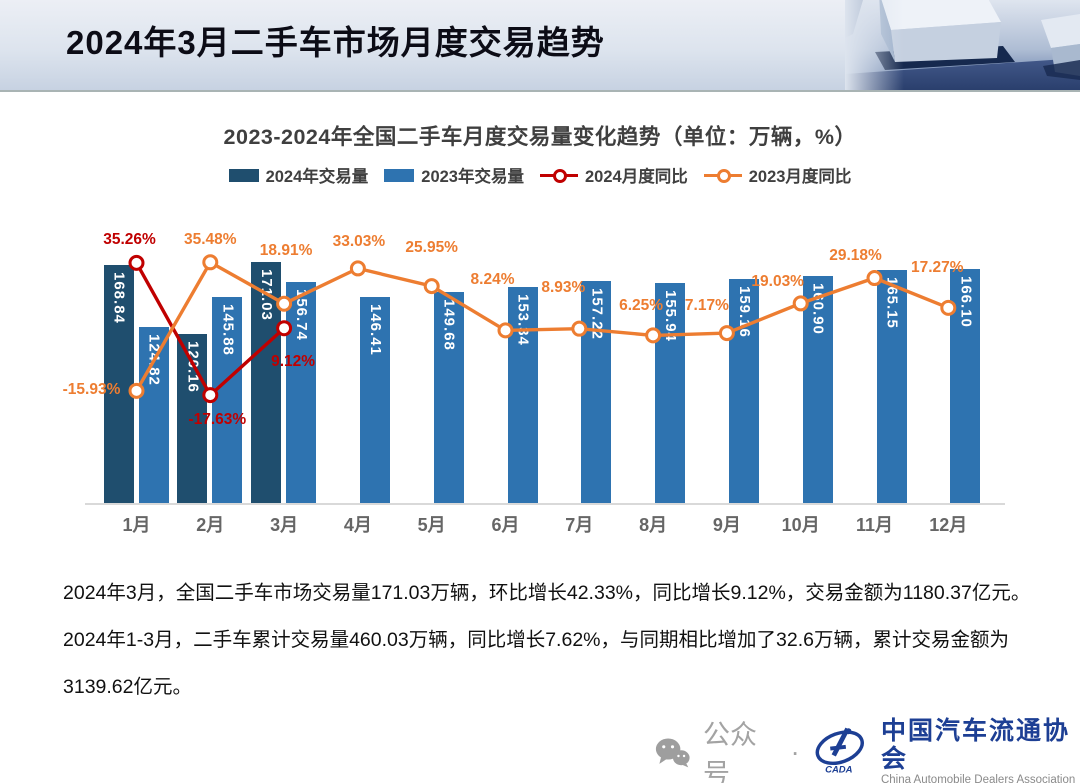  Describe the element at coordinates (522, 394) in the screenshot. I see `bar-2023年交易量-6月` at that location.